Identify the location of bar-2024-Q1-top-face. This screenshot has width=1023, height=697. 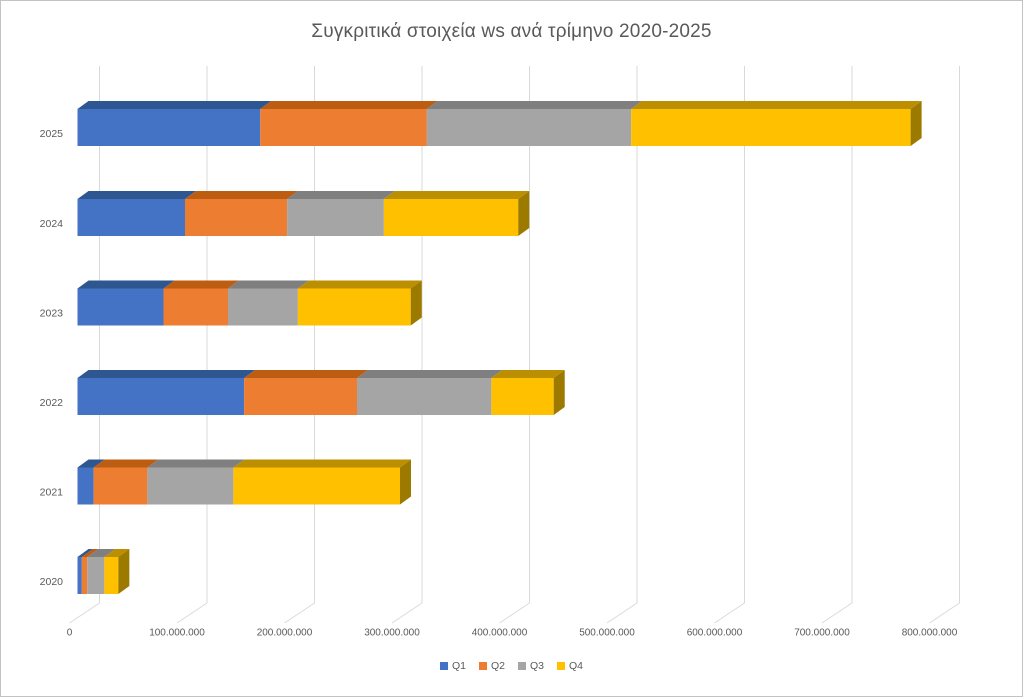
(136, 195).